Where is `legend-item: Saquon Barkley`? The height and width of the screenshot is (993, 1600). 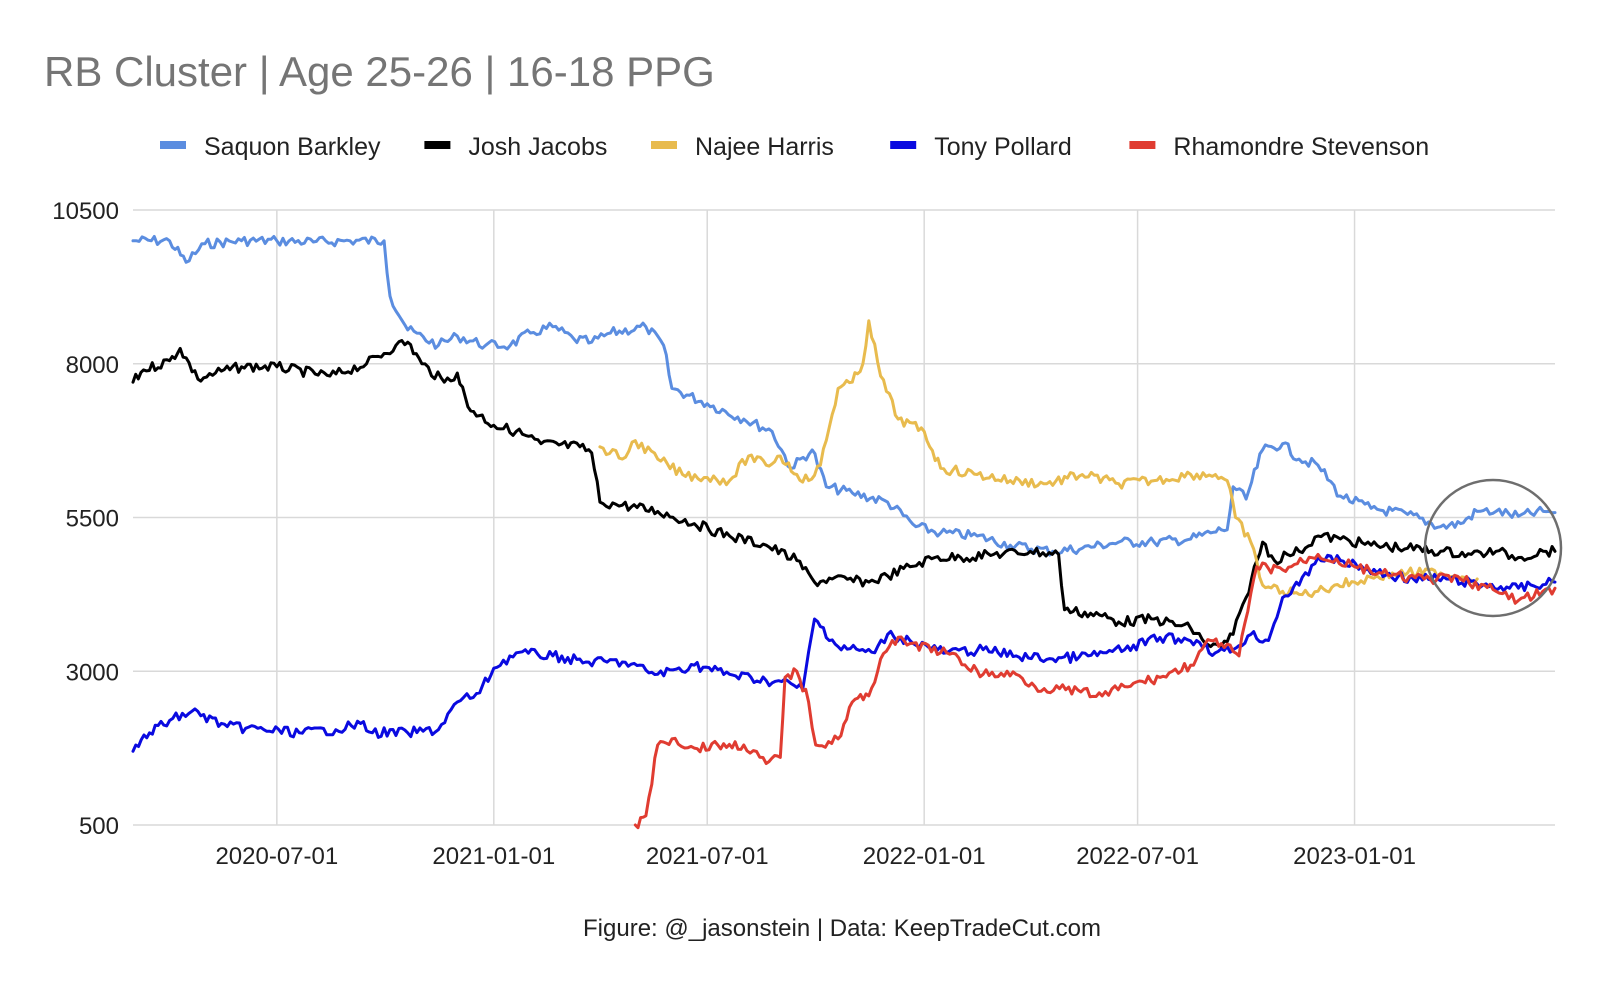
legend-item: Saquon Barkley is located at coordinates (270, 147).